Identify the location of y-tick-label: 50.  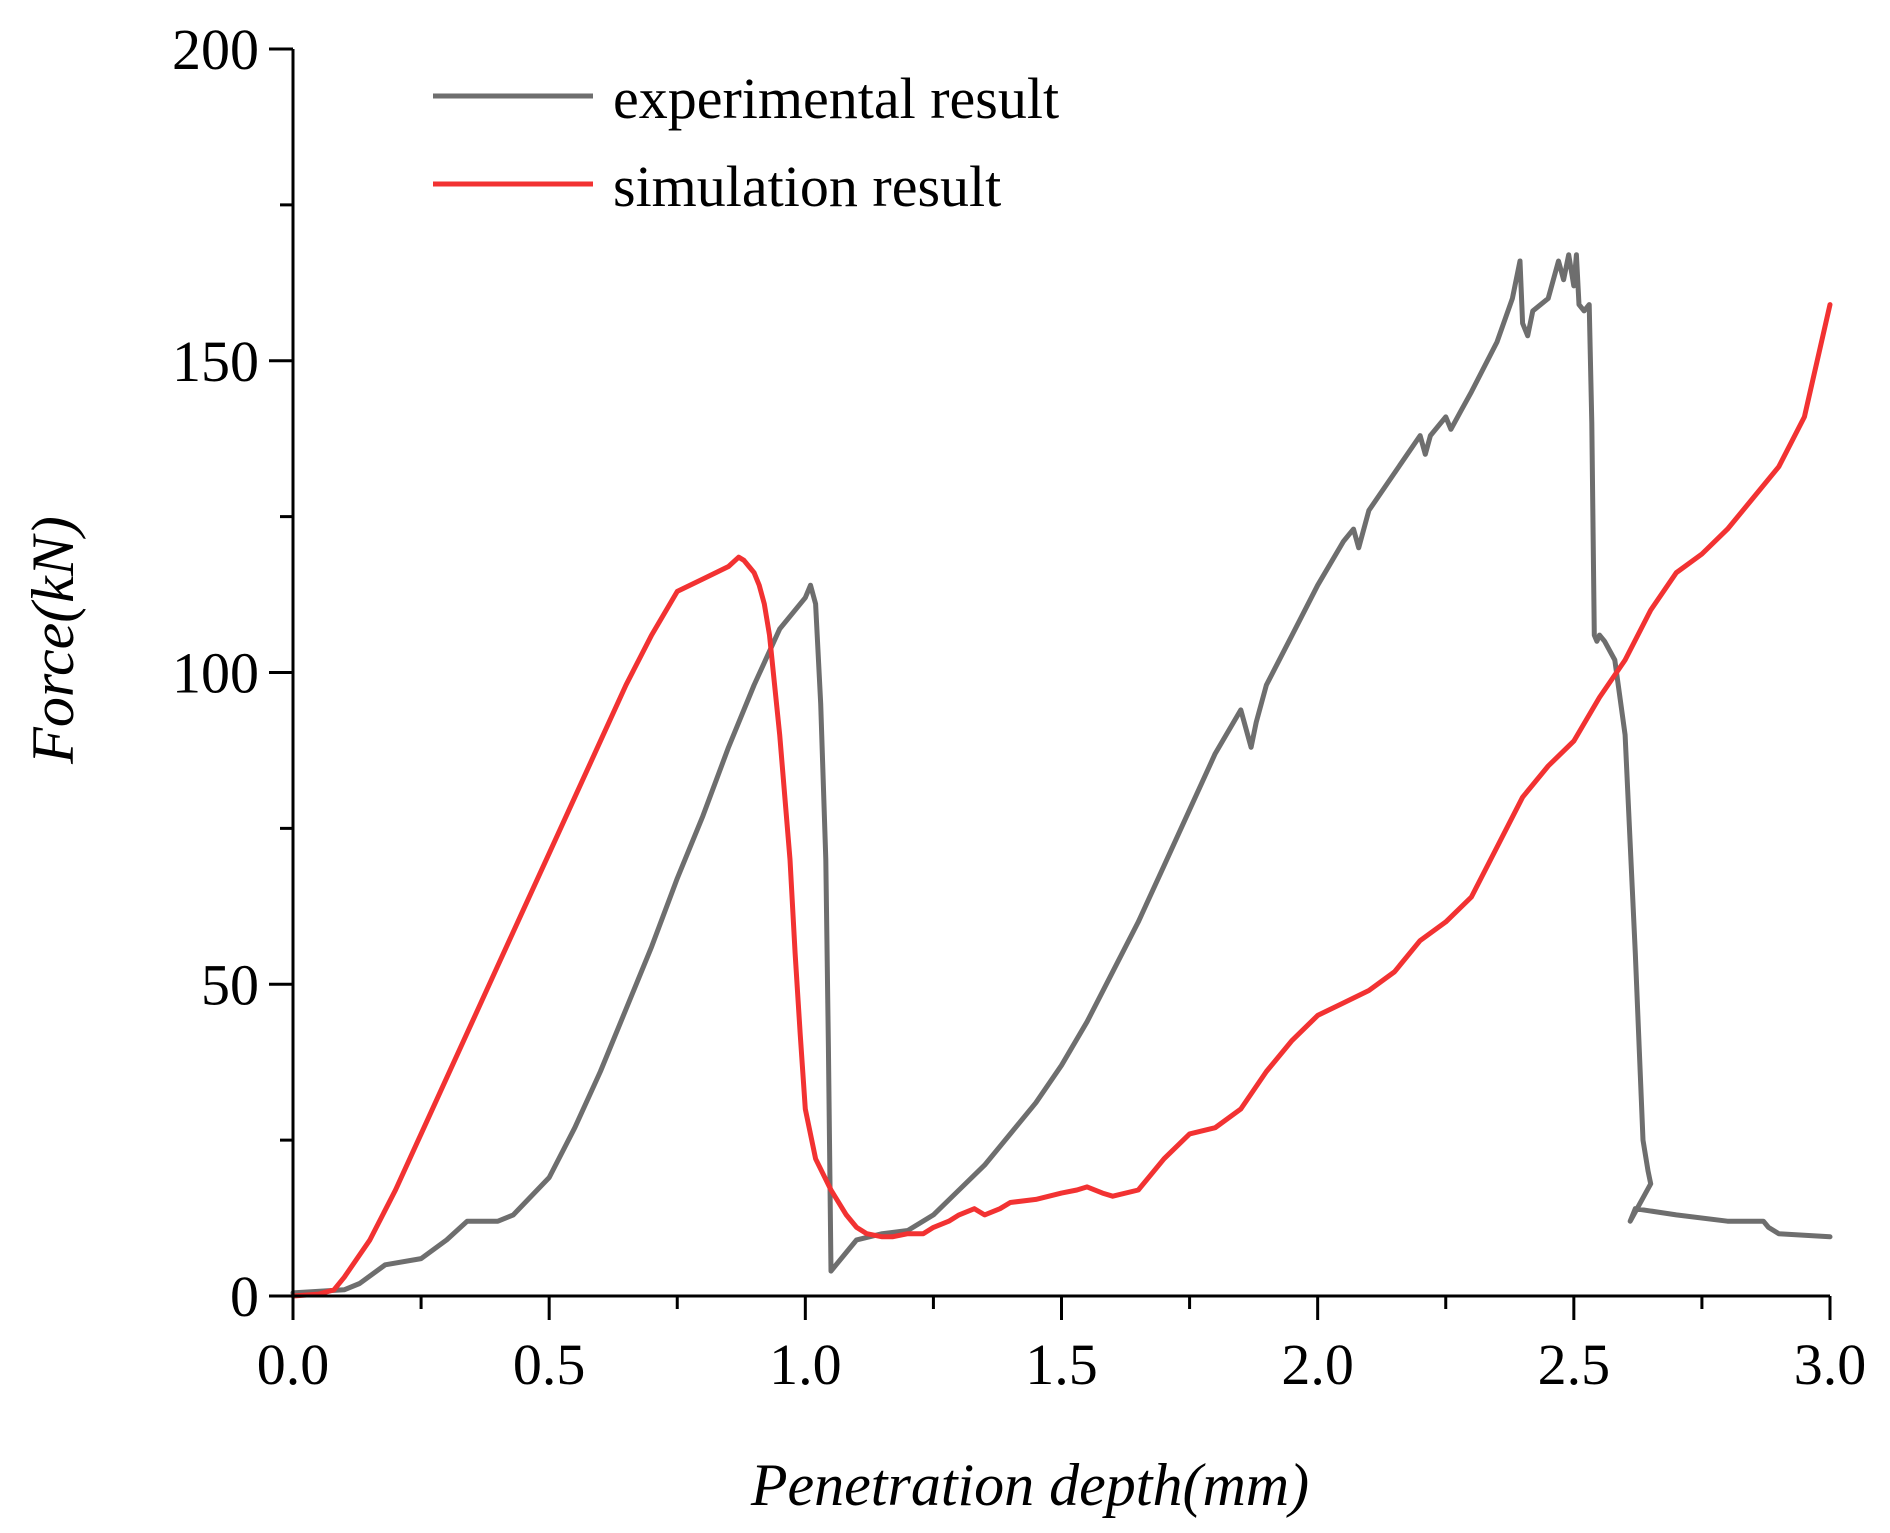
(230, 984).